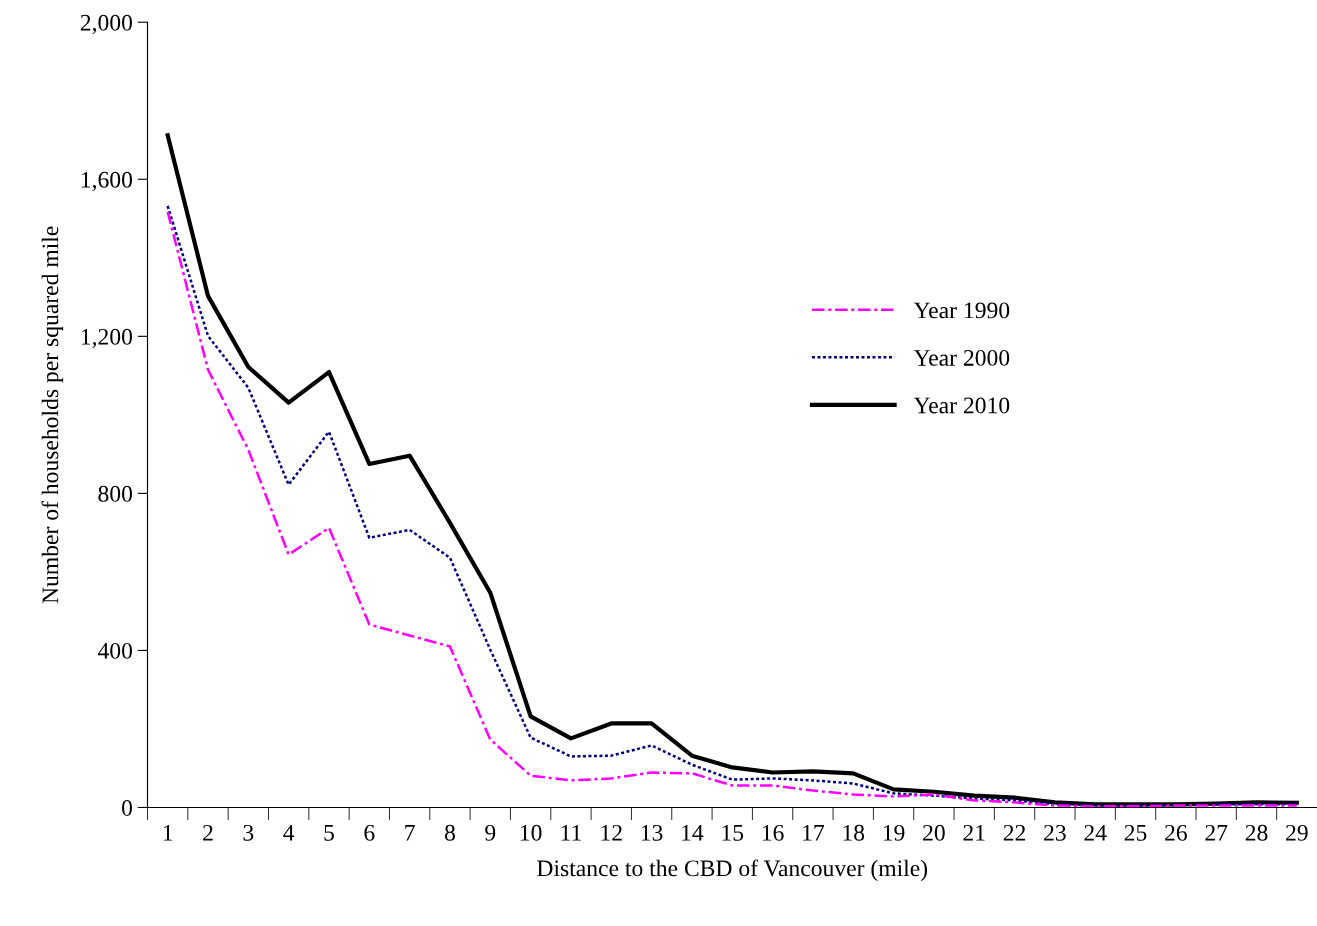  I want to click on x-tick-label: 13, so click(652, 832).